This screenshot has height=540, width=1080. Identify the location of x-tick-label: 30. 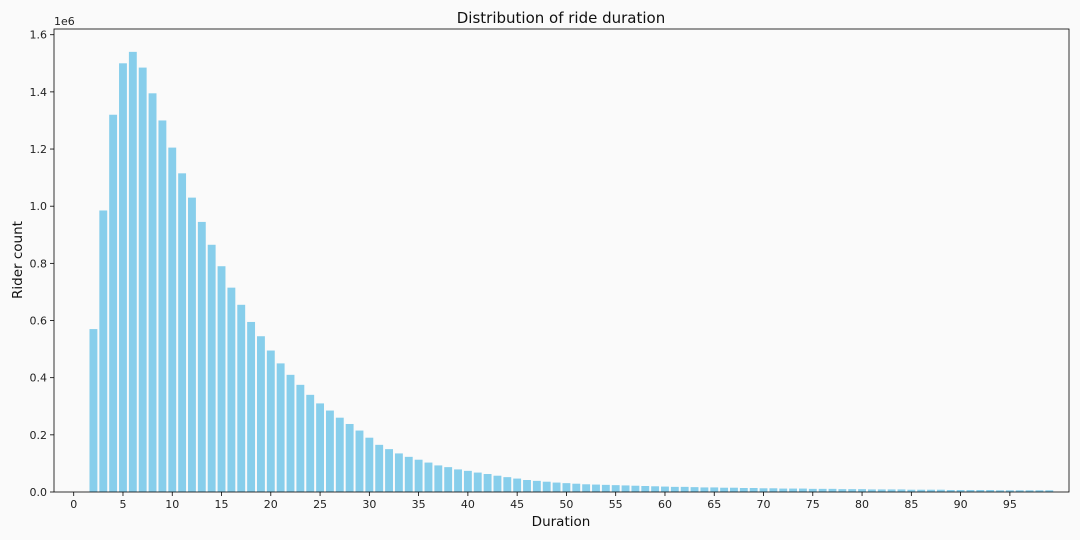
(369, 504).